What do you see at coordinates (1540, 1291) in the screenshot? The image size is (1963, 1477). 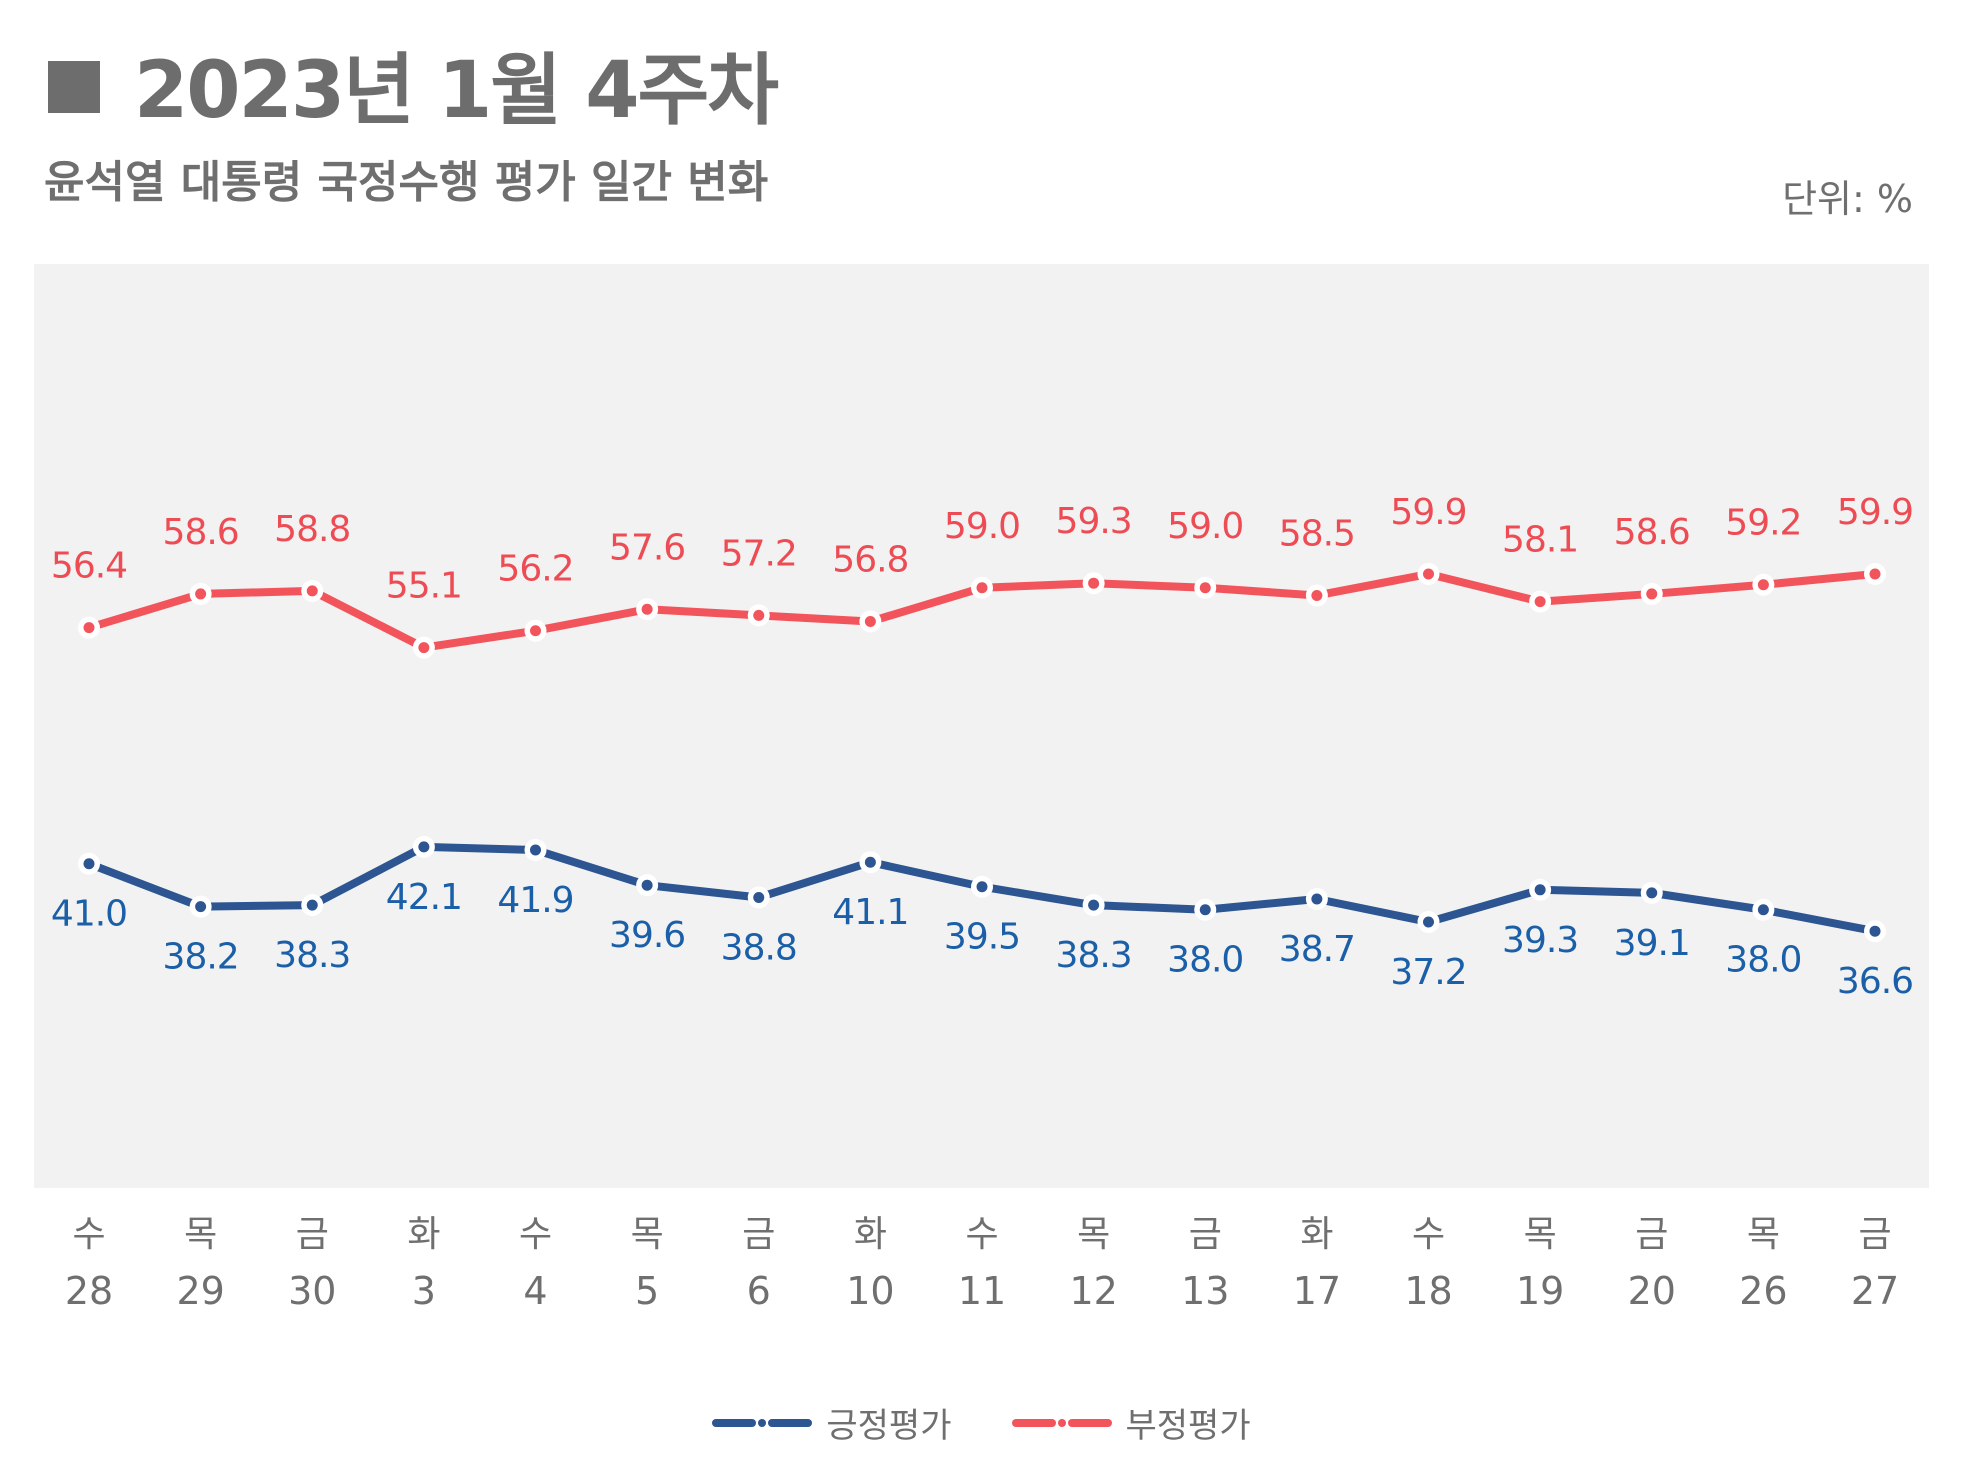 I see `x-tick-date: 19` at bounding box center [1540, 1291].